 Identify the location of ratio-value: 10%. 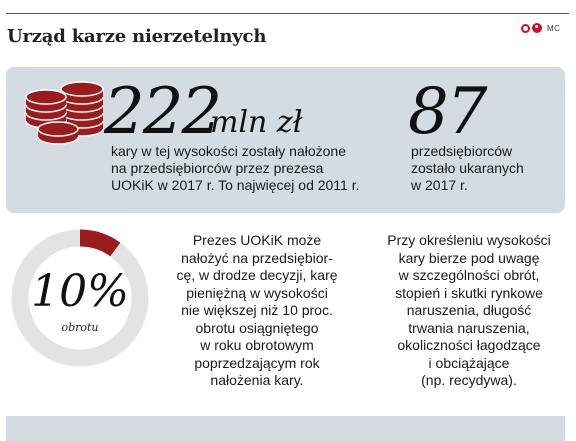
(80, 291).